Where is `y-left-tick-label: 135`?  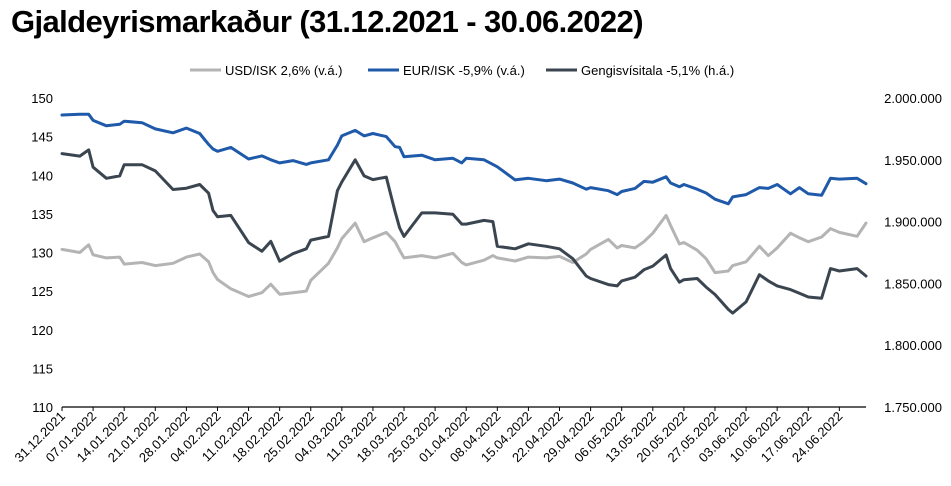 y-left-tick-label: 135 is located at coordinates (42, 214).